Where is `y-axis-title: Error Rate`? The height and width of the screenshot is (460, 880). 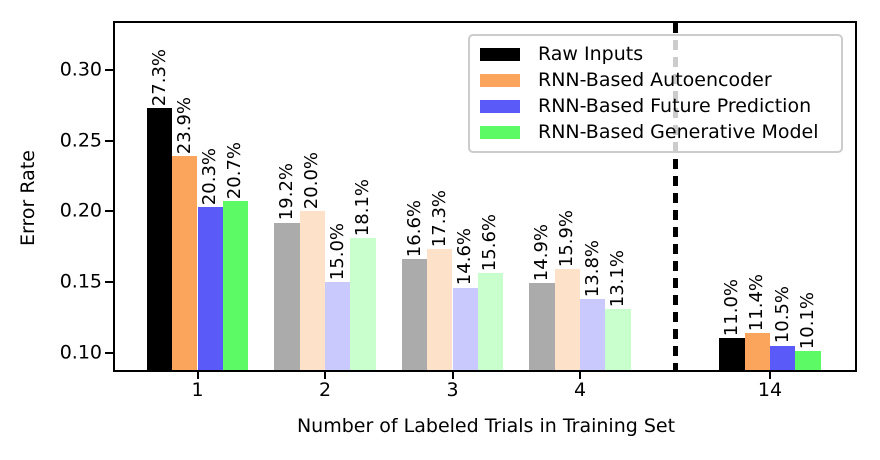
y-axis-title: Error Rate is located at coordinates (28, 198).